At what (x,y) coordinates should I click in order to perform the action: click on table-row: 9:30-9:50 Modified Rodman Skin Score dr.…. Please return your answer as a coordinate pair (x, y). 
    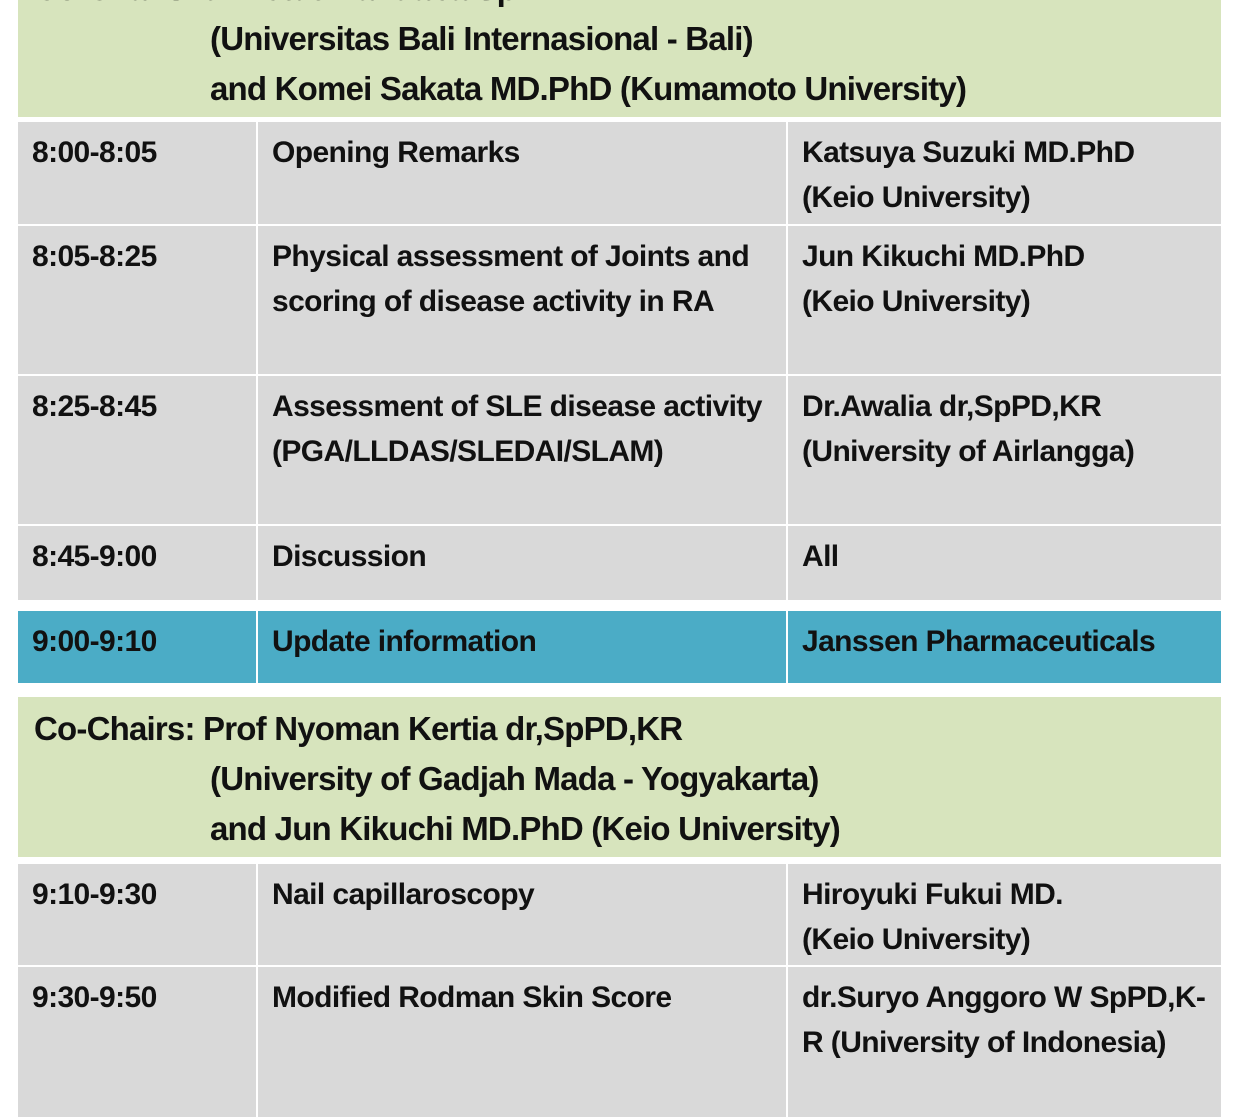
    Looking at the image, I should click on (619, 1042).